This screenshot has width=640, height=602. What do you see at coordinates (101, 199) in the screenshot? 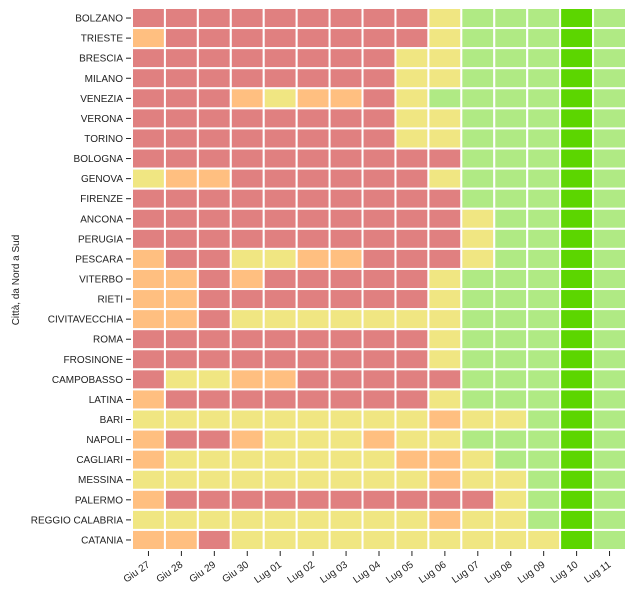
I see `y-tick-label: FIRENZE` at bounding box center [101, 199].